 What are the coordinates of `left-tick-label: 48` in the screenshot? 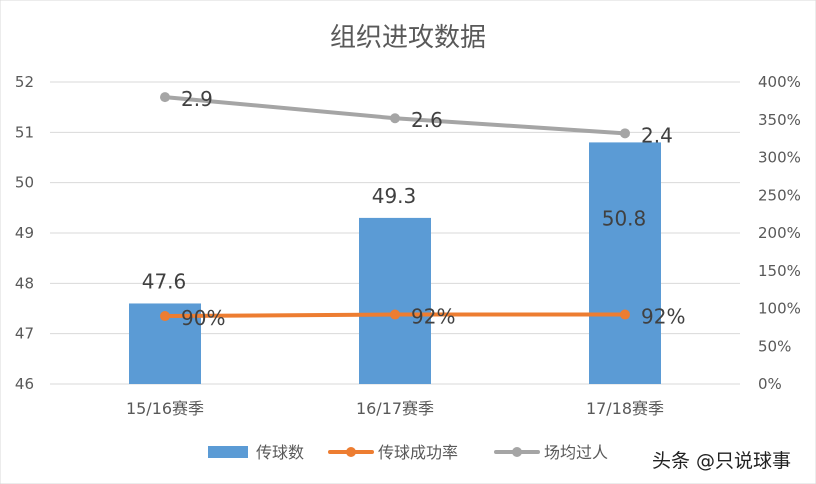 It's located at (24, 283).